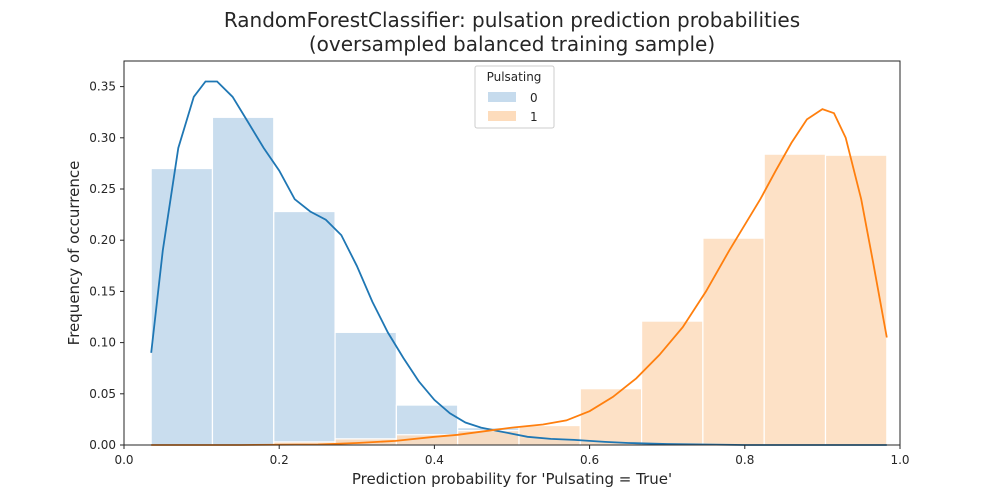  I want to click on y-tick-label: 0.15, so click(102, 291).